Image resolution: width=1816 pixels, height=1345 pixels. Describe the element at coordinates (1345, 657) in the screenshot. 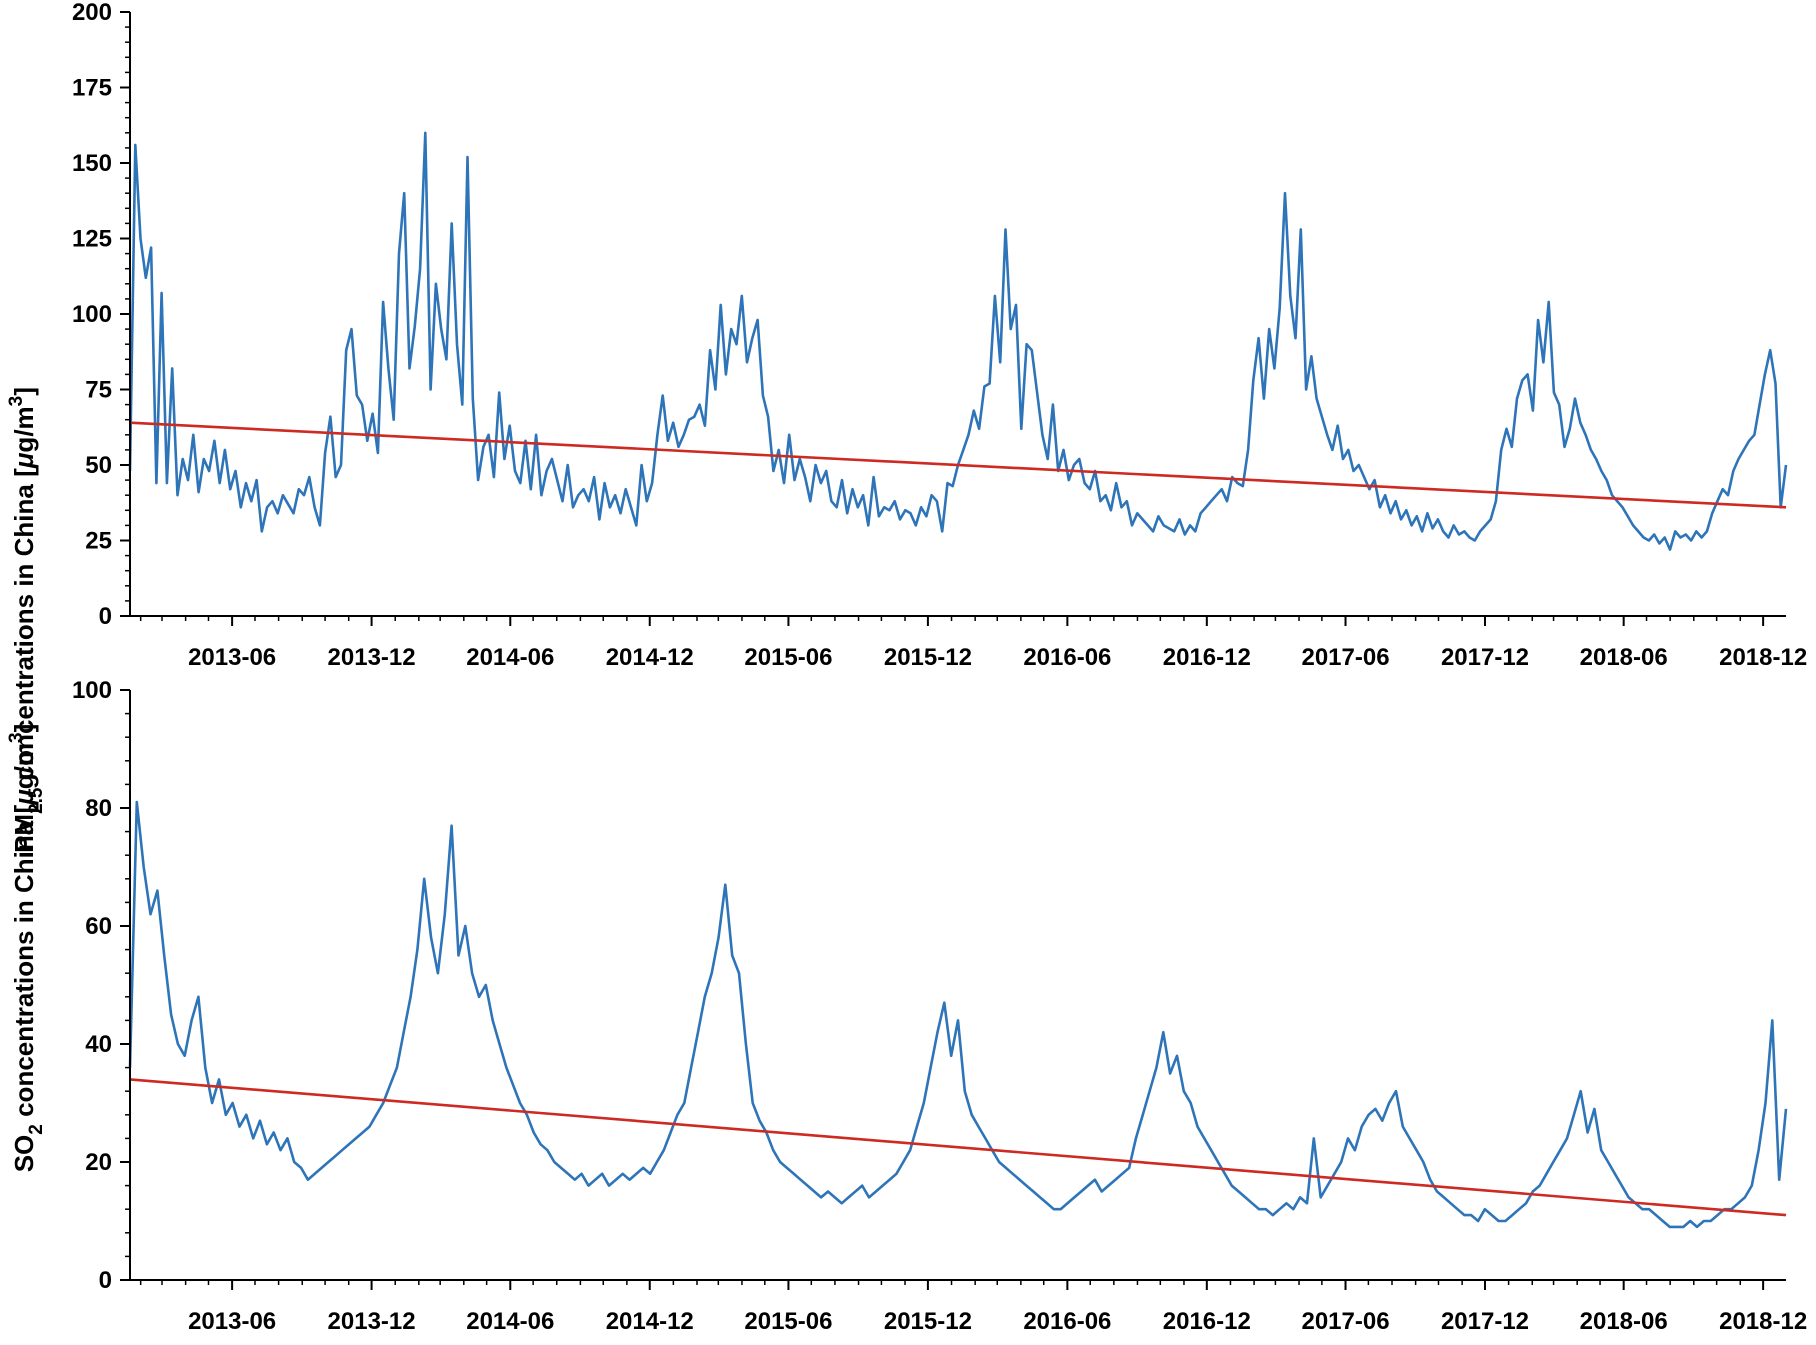

I see `pm25-x-tick-label: 2017-06` at that location.